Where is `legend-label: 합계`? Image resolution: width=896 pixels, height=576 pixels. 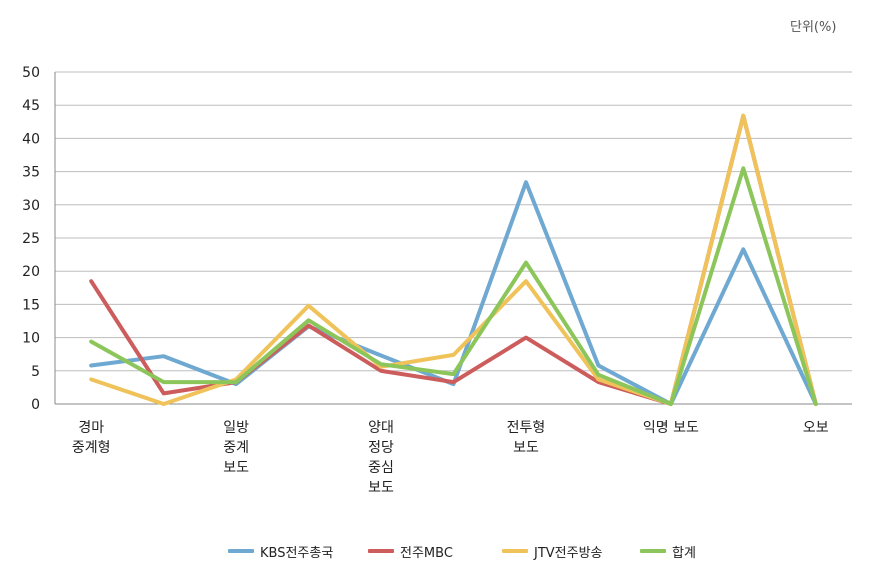
legend-label: 합계 is located at coordinates (684, 553).